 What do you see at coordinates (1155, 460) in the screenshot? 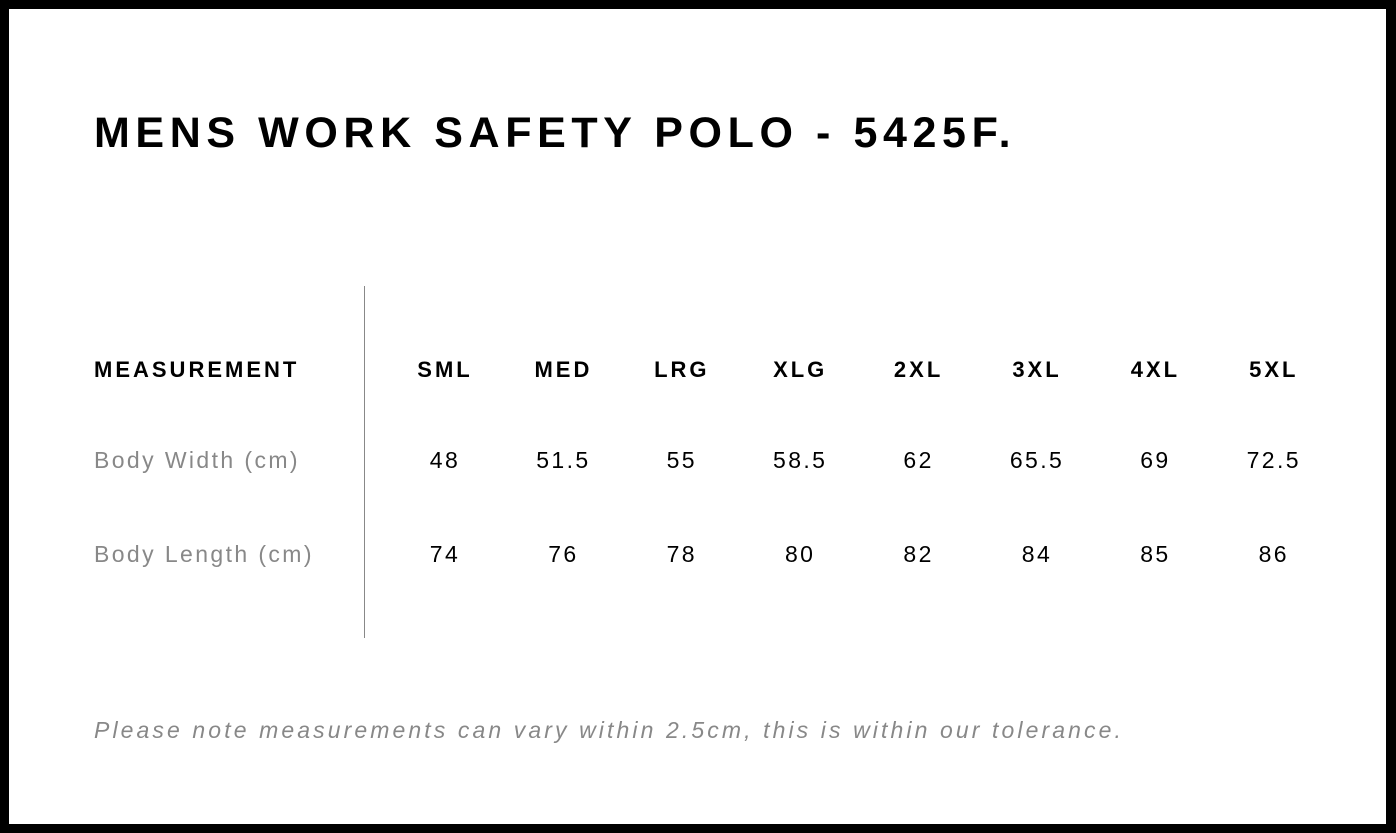
I see `table-cell: 69` at bounding box center [1155, 460].